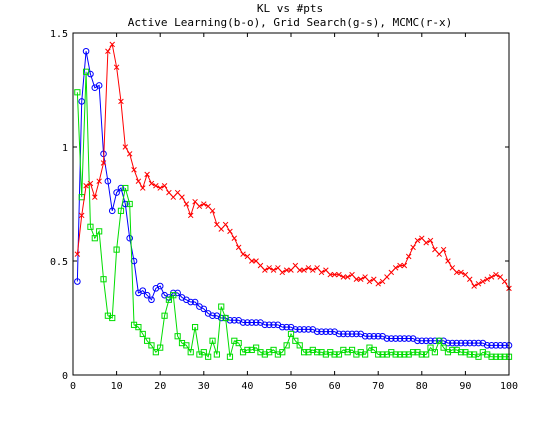 The width and height of the screenshot is (560, 424). What do you see at coordinates (335, 386) in the screenshot?
I see `x-tick-label: 60` at bounding box center [335, 386].